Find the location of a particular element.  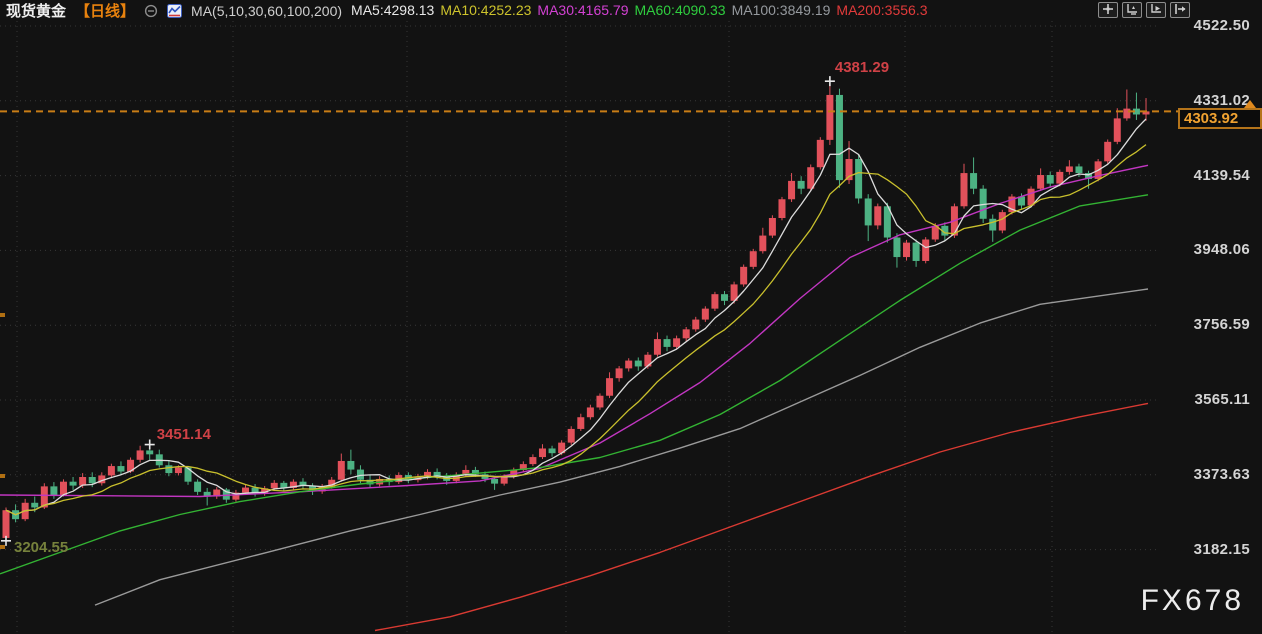

pan-button is located at coordinates (1108, 10).